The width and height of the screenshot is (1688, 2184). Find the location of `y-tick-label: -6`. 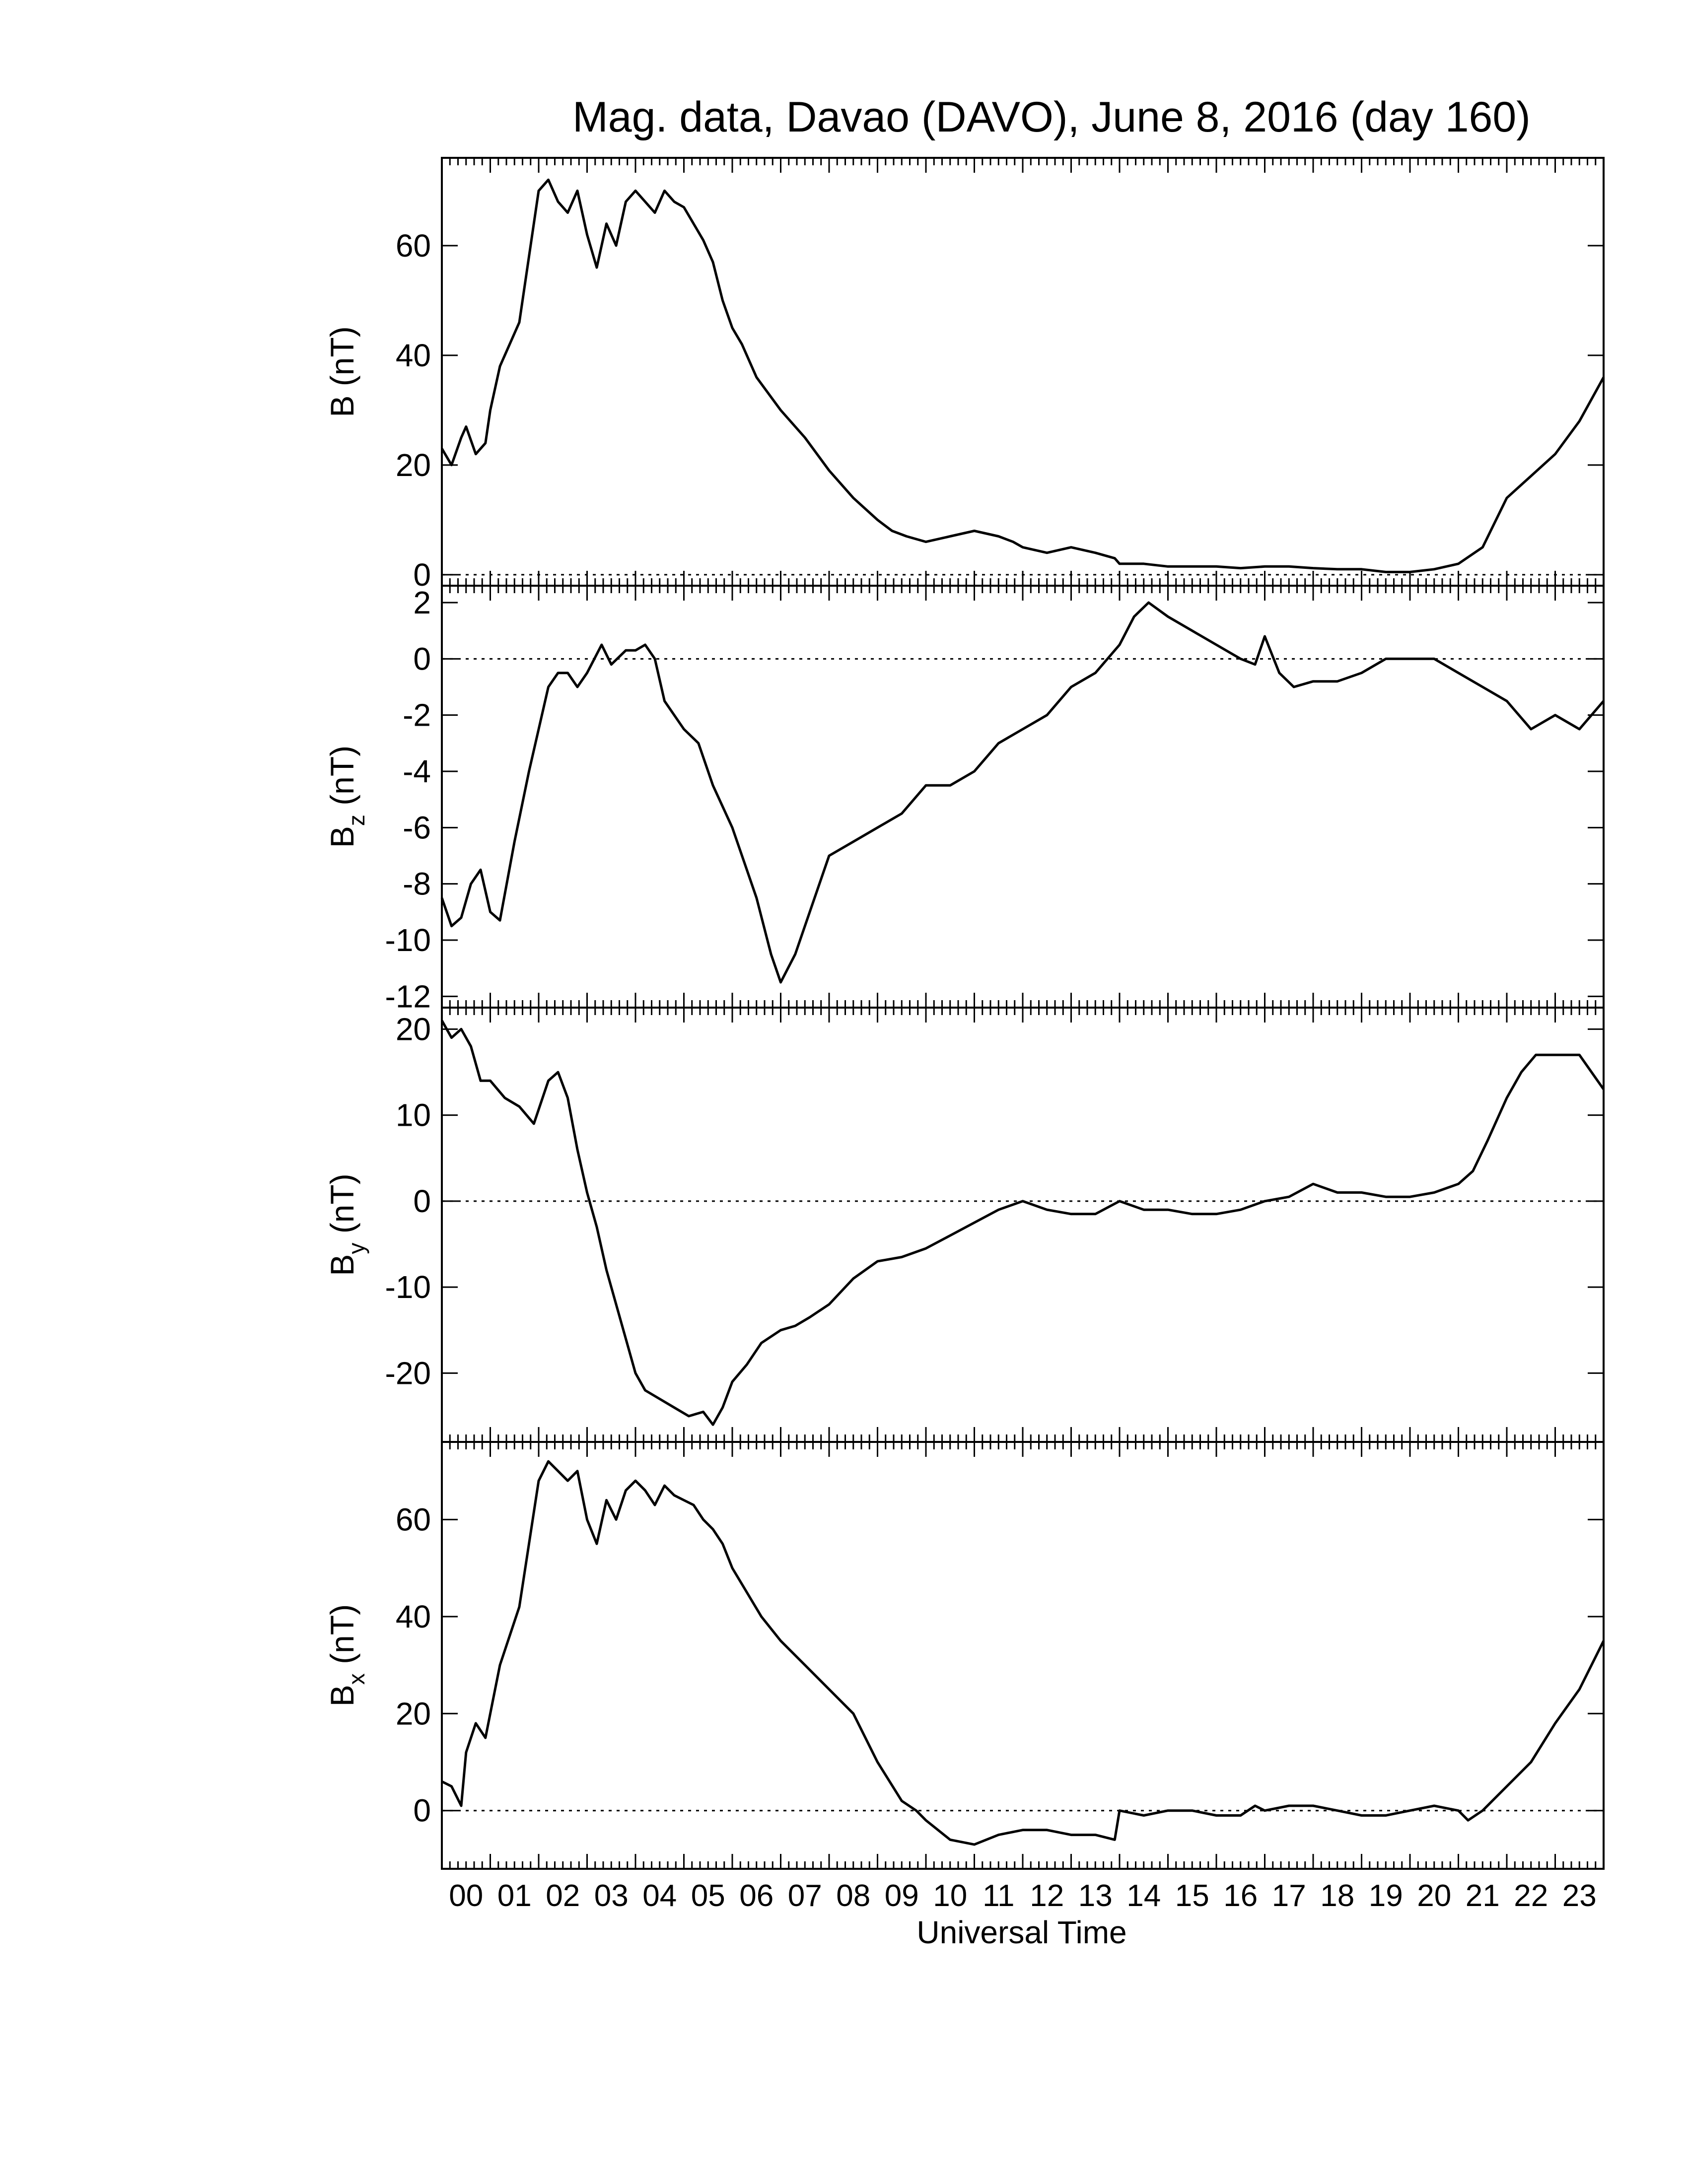

y-tick-label: -6 is located at coordinates (417, 827).